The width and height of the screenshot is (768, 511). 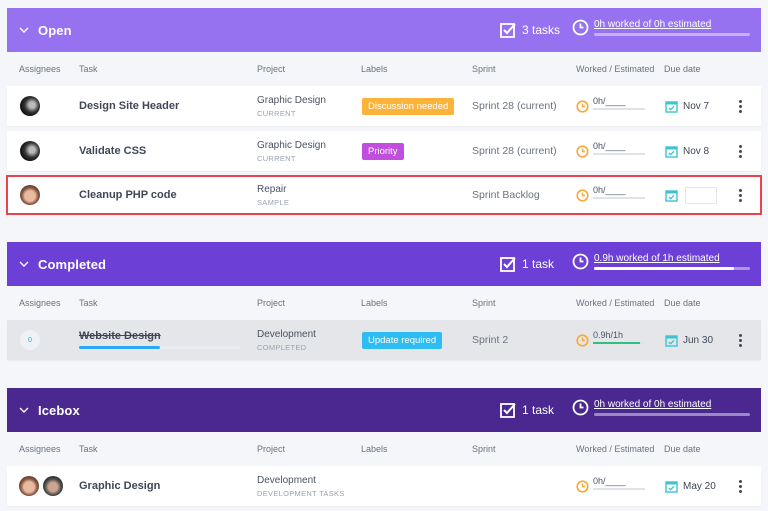 What do you see at coordinates (530, 30) in the screenshot?
I see `task-count: 3 tasks` at bounding box center [530, 30].